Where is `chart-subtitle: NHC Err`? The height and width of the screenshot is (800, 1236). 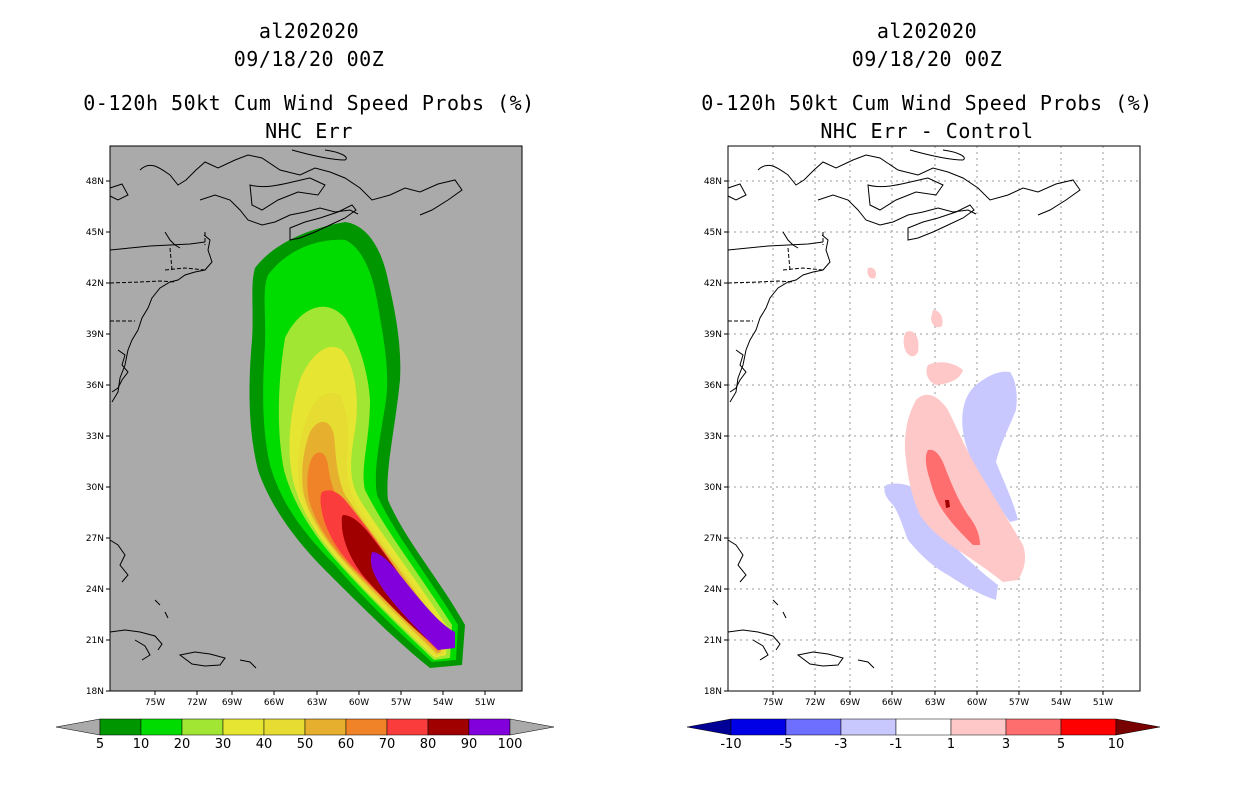 chart-subtitle: NHC Err is located at coordinates (309, 131).